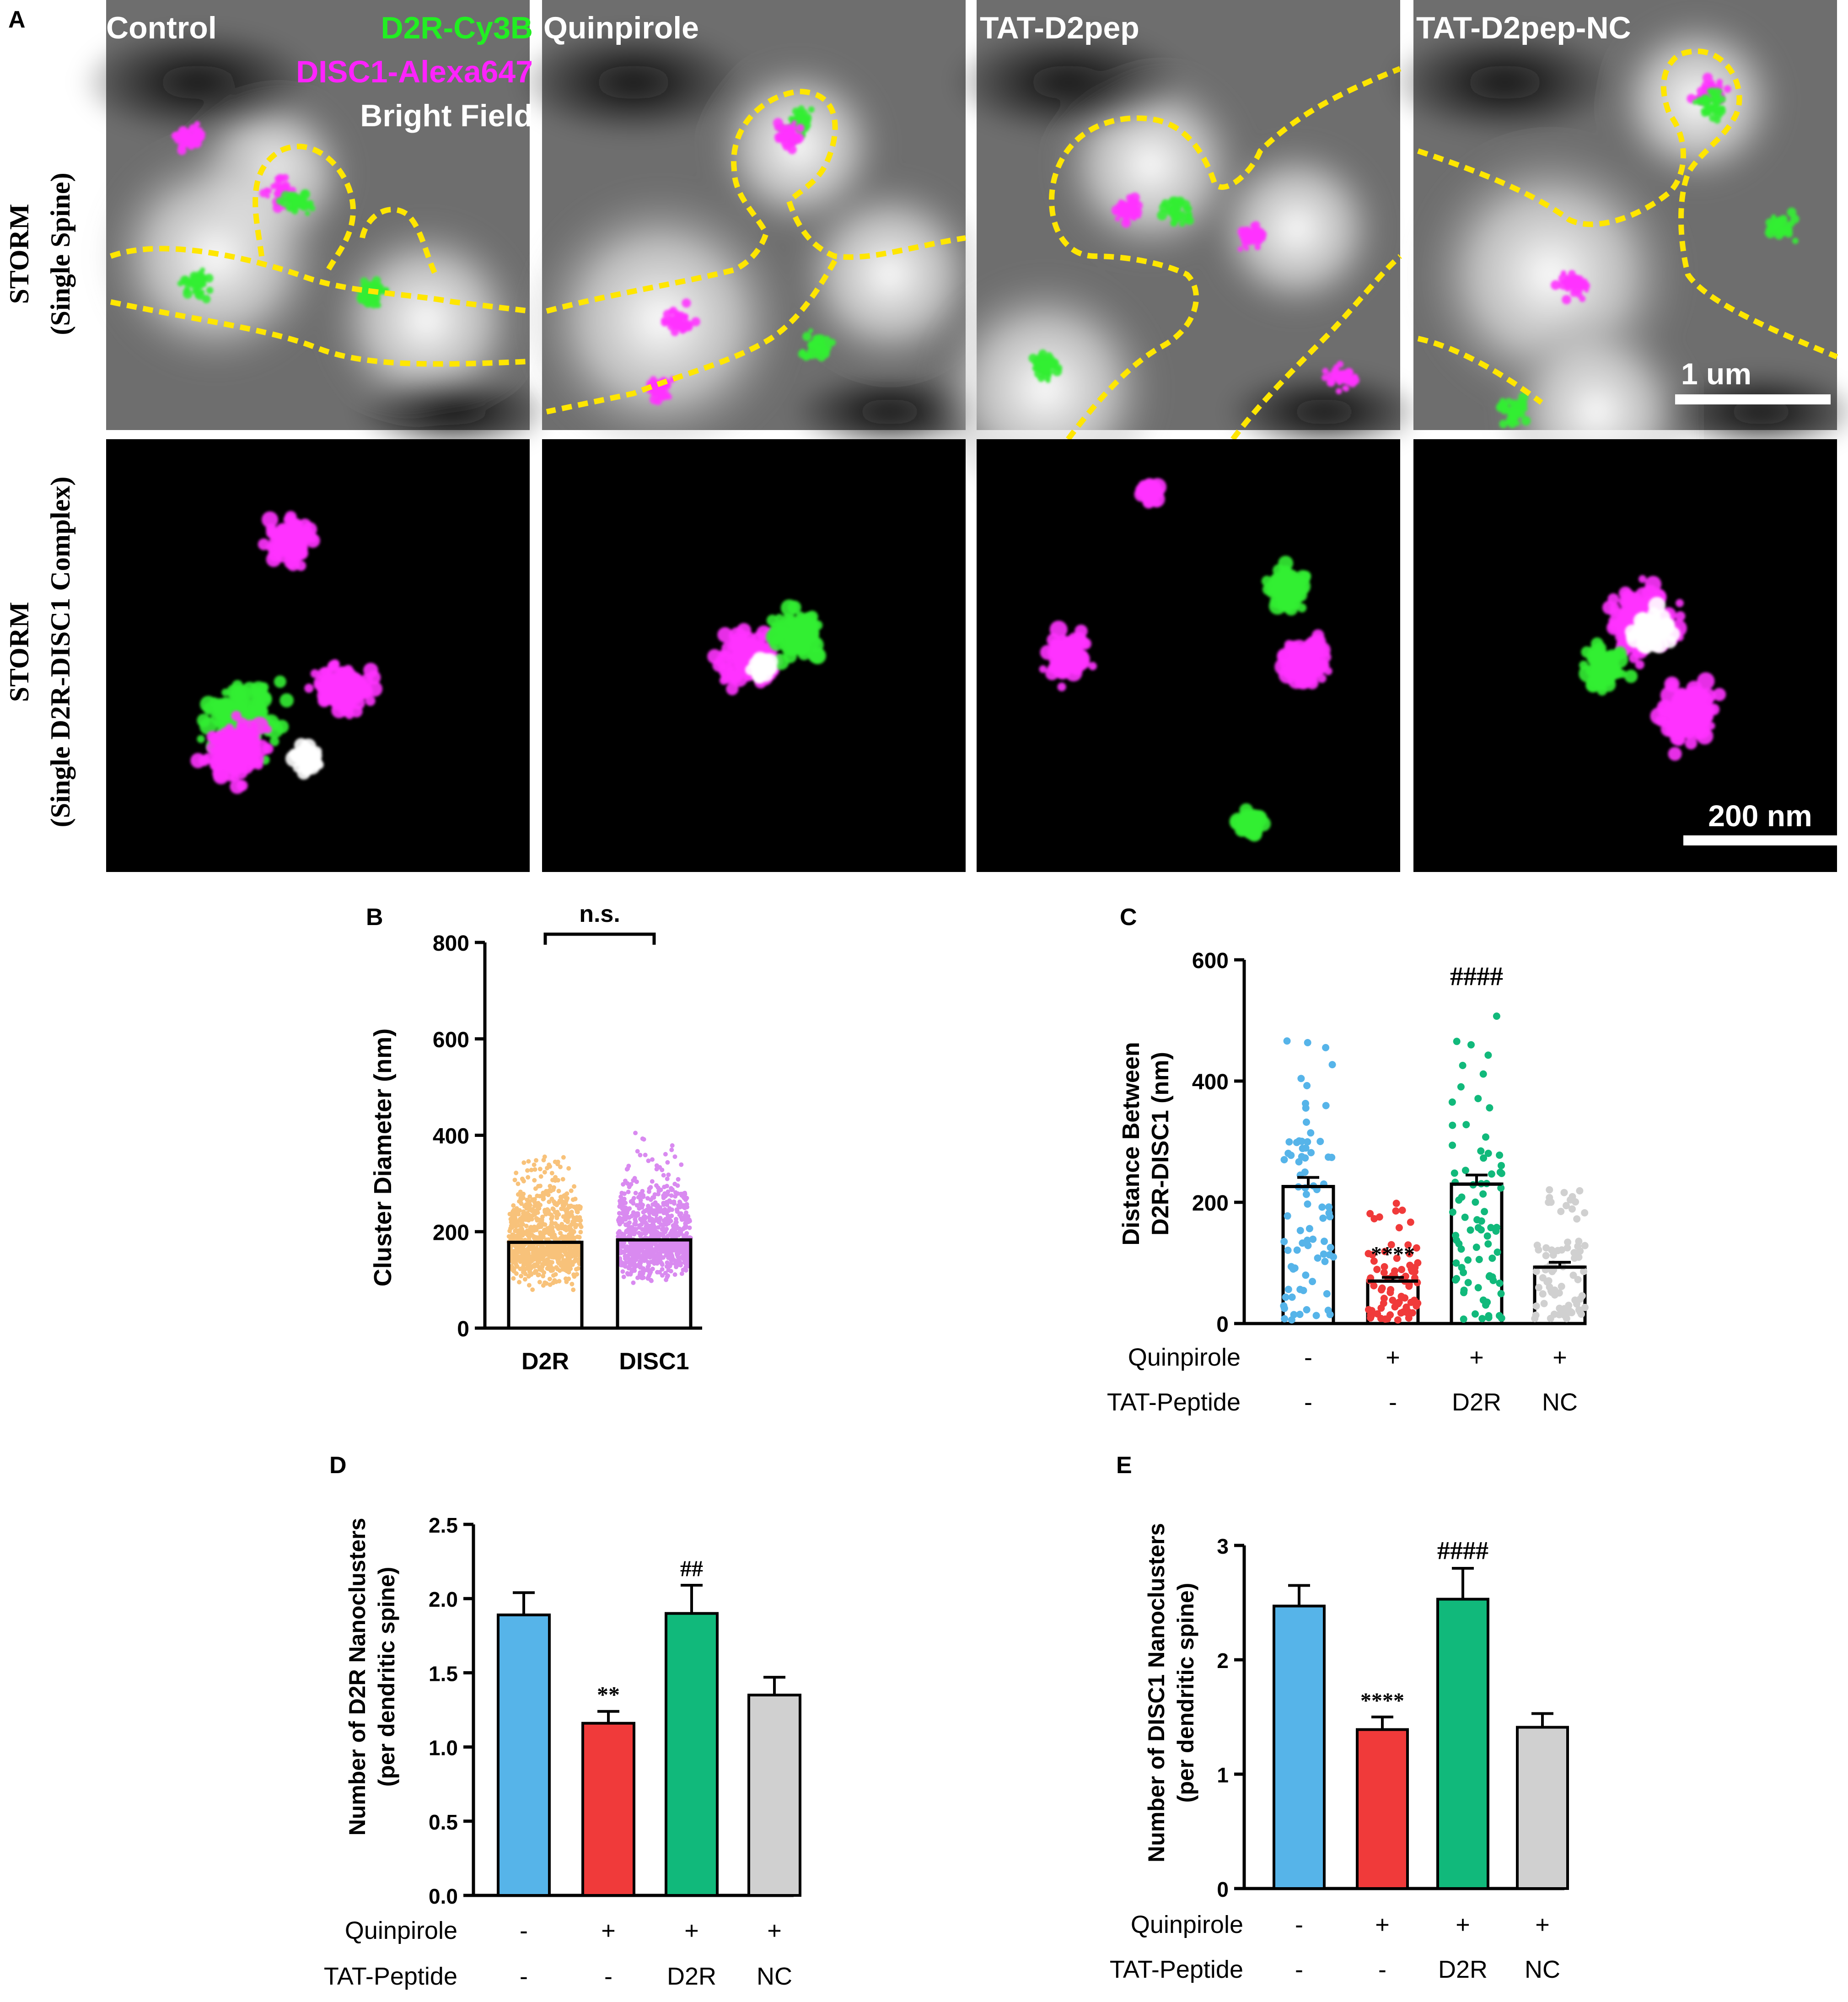 This screenshot has height=2002, width=1848. I want to click on panel-d-ylabel-line1: Number of D2R Nanoclusters, so click(357, 1677).